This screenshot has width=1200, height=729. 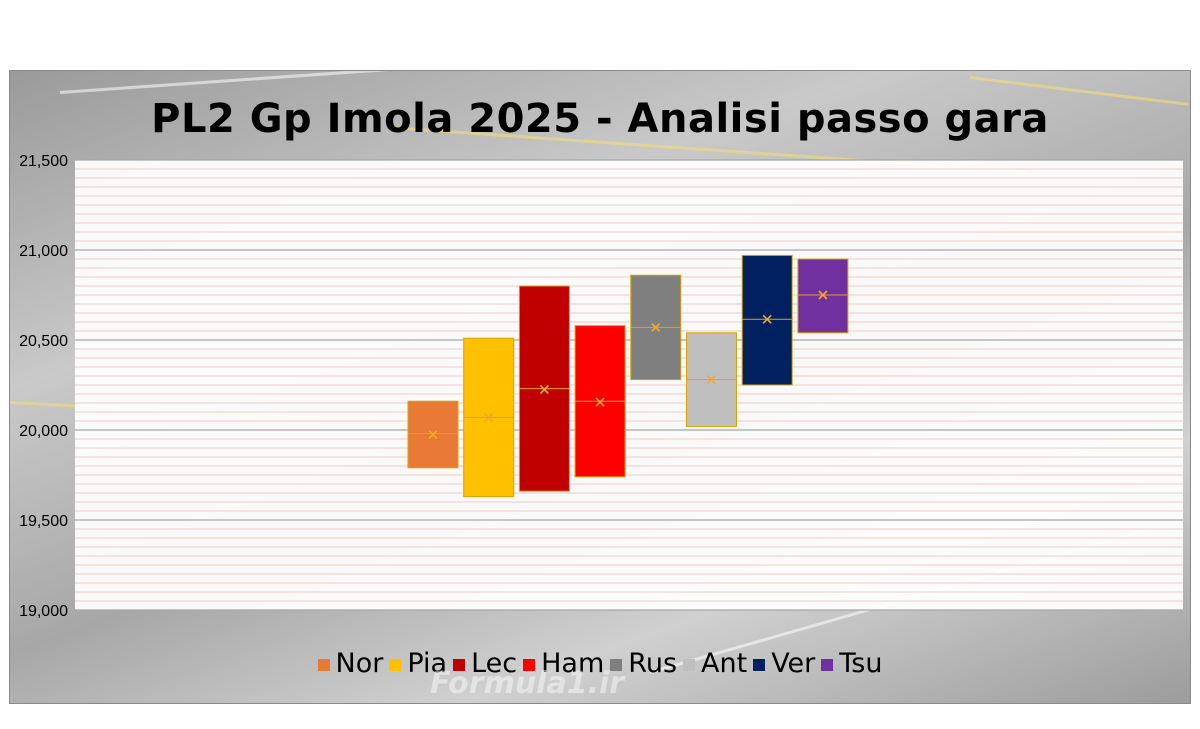 I want to click on y-tick-label: 20,500, so click(x=43, y=341).